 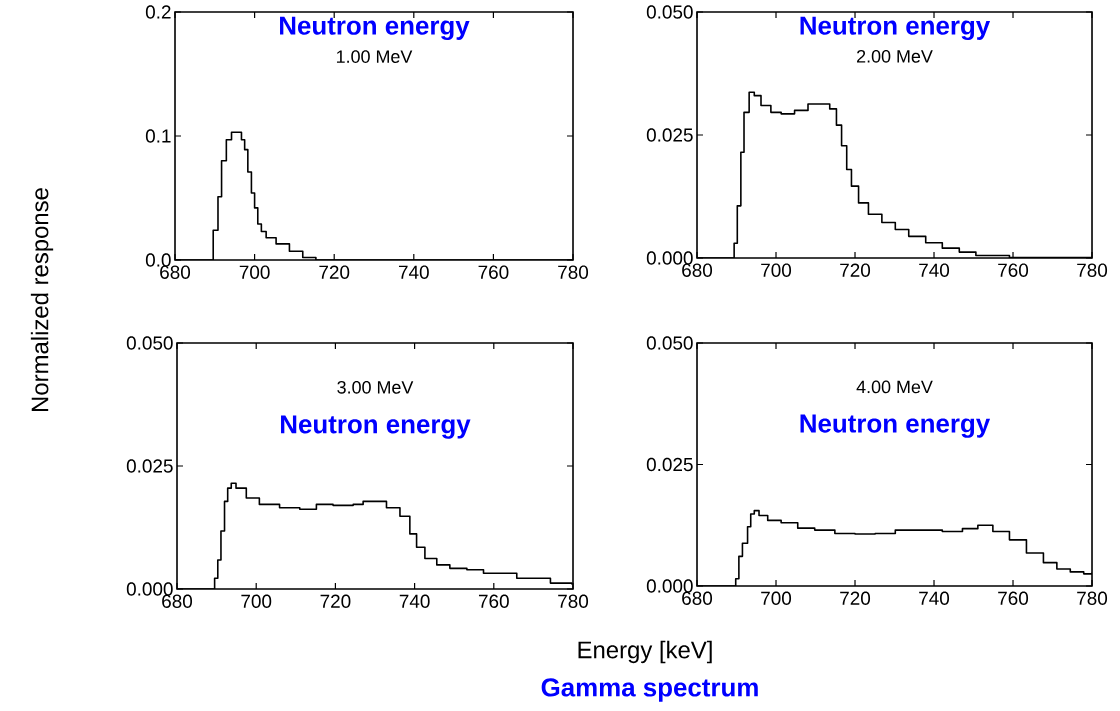 I want to click on text: 1.00 MeV, so click(x=374, y=56).